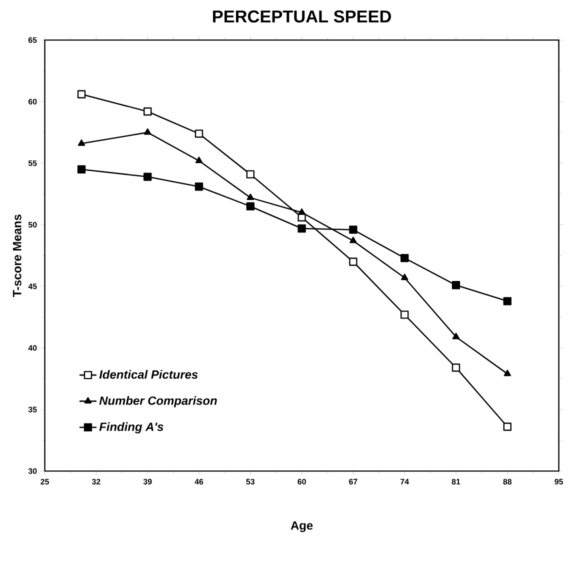 Image resolution: width=585 pixels, height=577 pixels. Describe the element at coordinates (158, 402) in the screenshot. I see `legend-label: Number Comparison` at that location.